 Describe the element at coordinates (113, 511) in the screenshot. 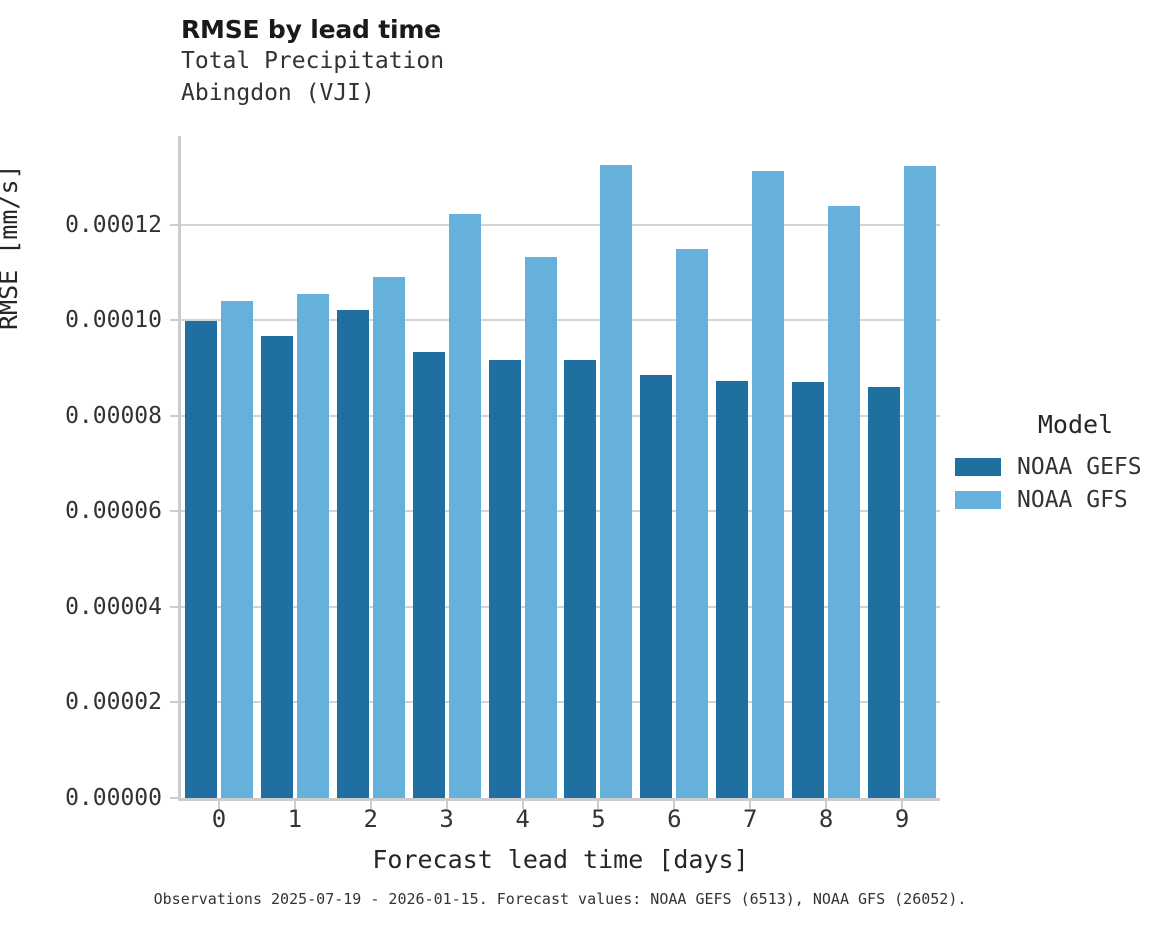

I see `y-tick-label: 0.00006` at that location.